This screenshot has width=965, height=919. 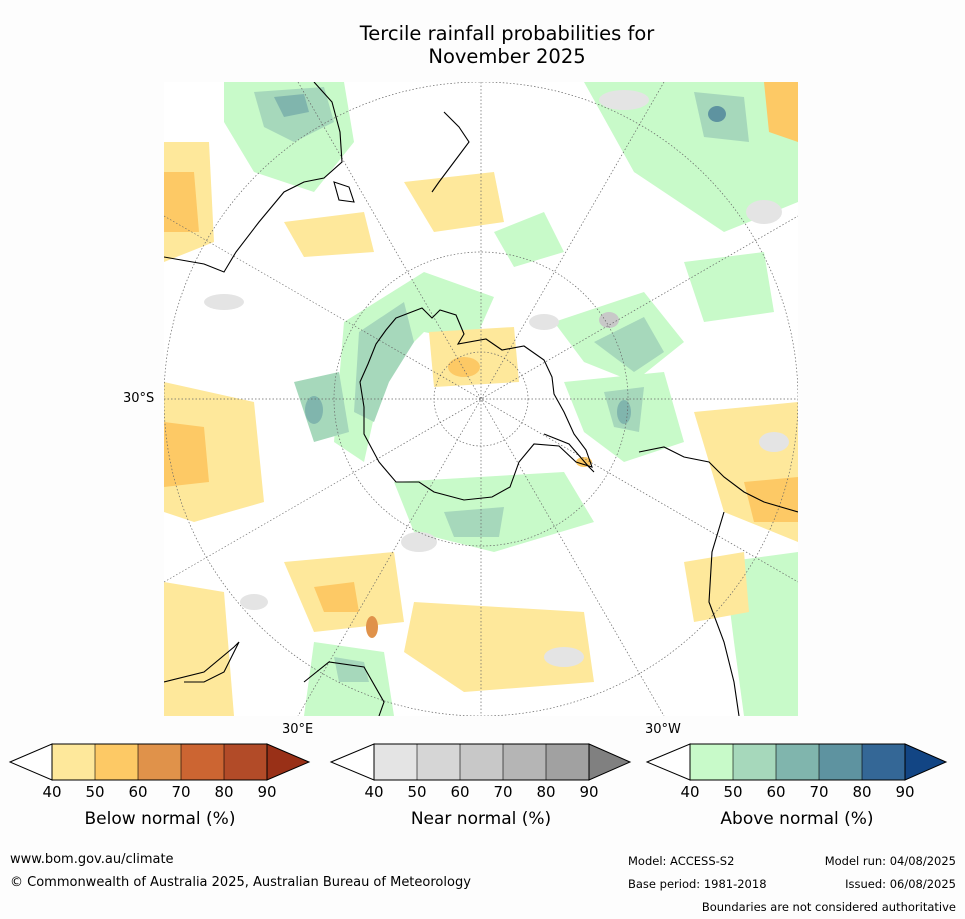 What do you see at coordinates (663, 729) in the screenshot?
I see `longitude-label-30w: 30°W` at bounding box center [663, 729].